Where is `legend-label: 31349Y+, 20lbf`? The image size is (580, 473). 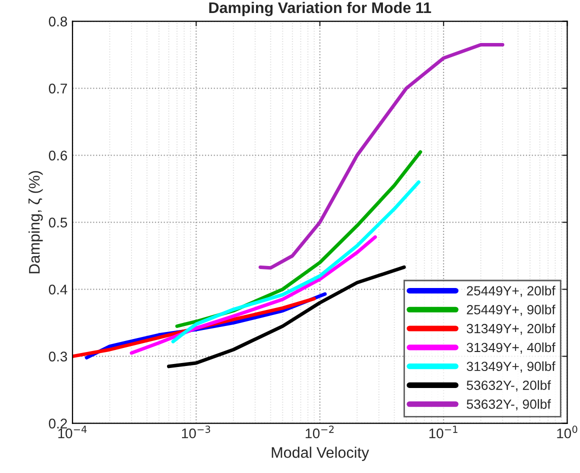 legend-label: 31349Y+, 20lbf is located at coordinates (511, 329).